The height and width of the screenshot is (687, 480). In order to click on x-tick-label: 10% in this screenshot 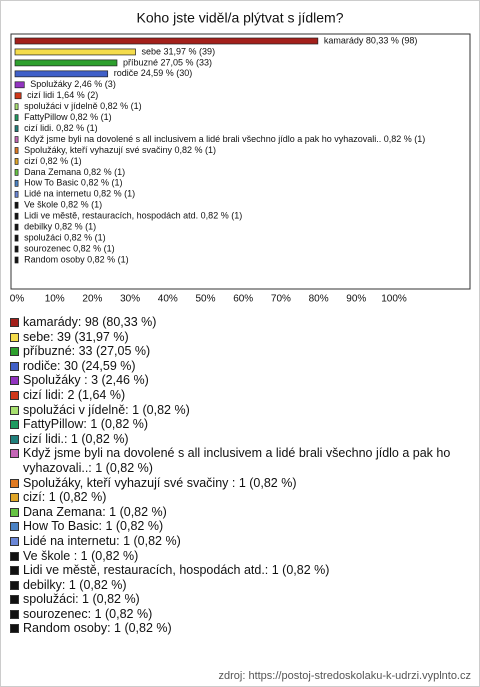, I will do `click(55, 299)`.